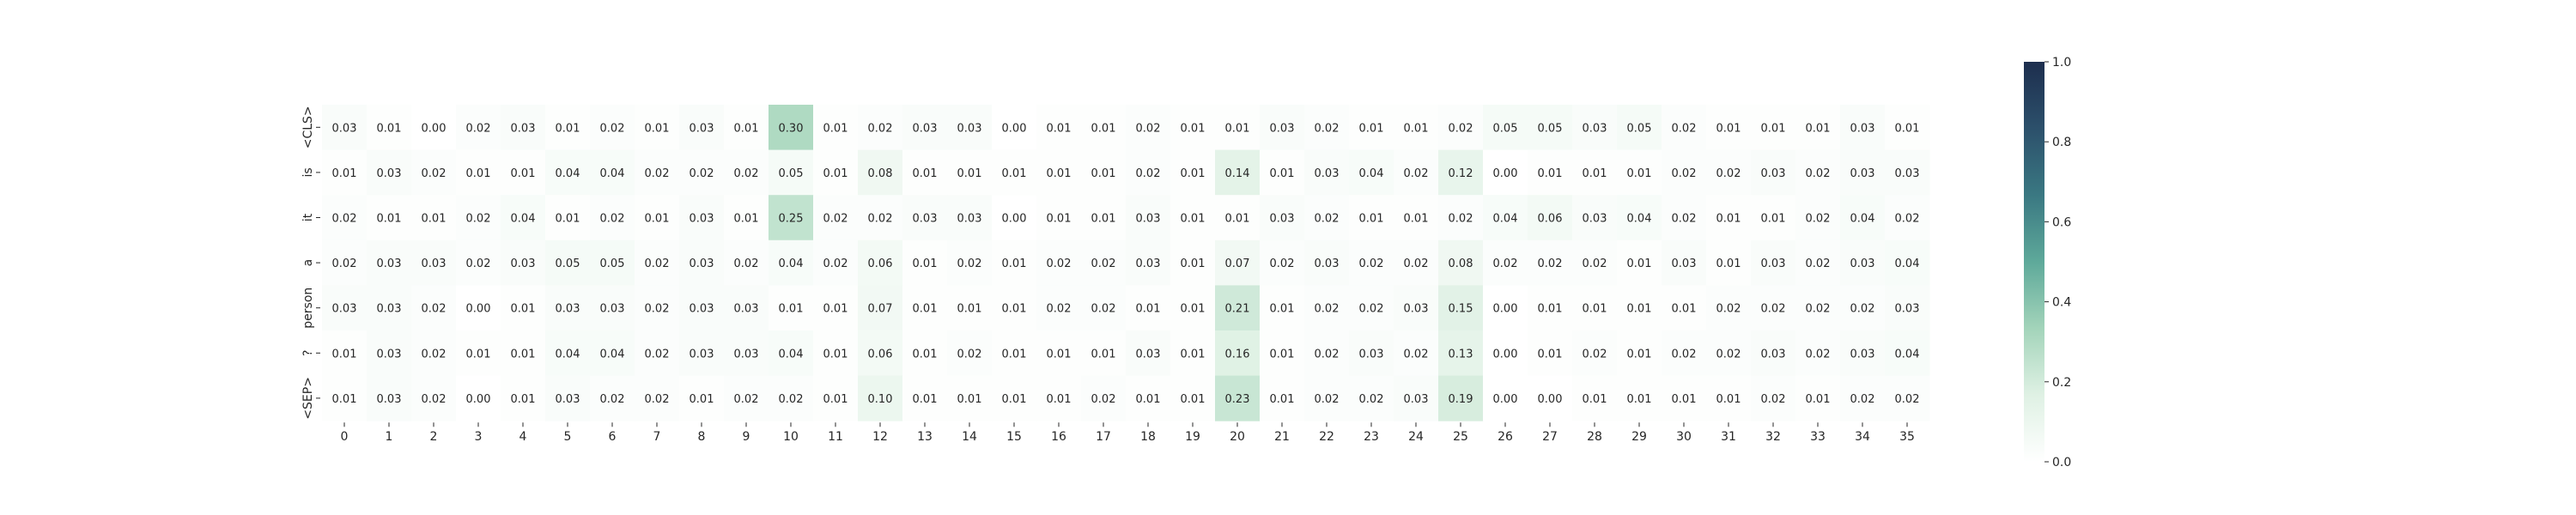 The width and height of the screenshot is (2576, 515). Describe the element at coordinates (1192, 437) in the screenshot. I see `x-tick-label: 19` at that location.